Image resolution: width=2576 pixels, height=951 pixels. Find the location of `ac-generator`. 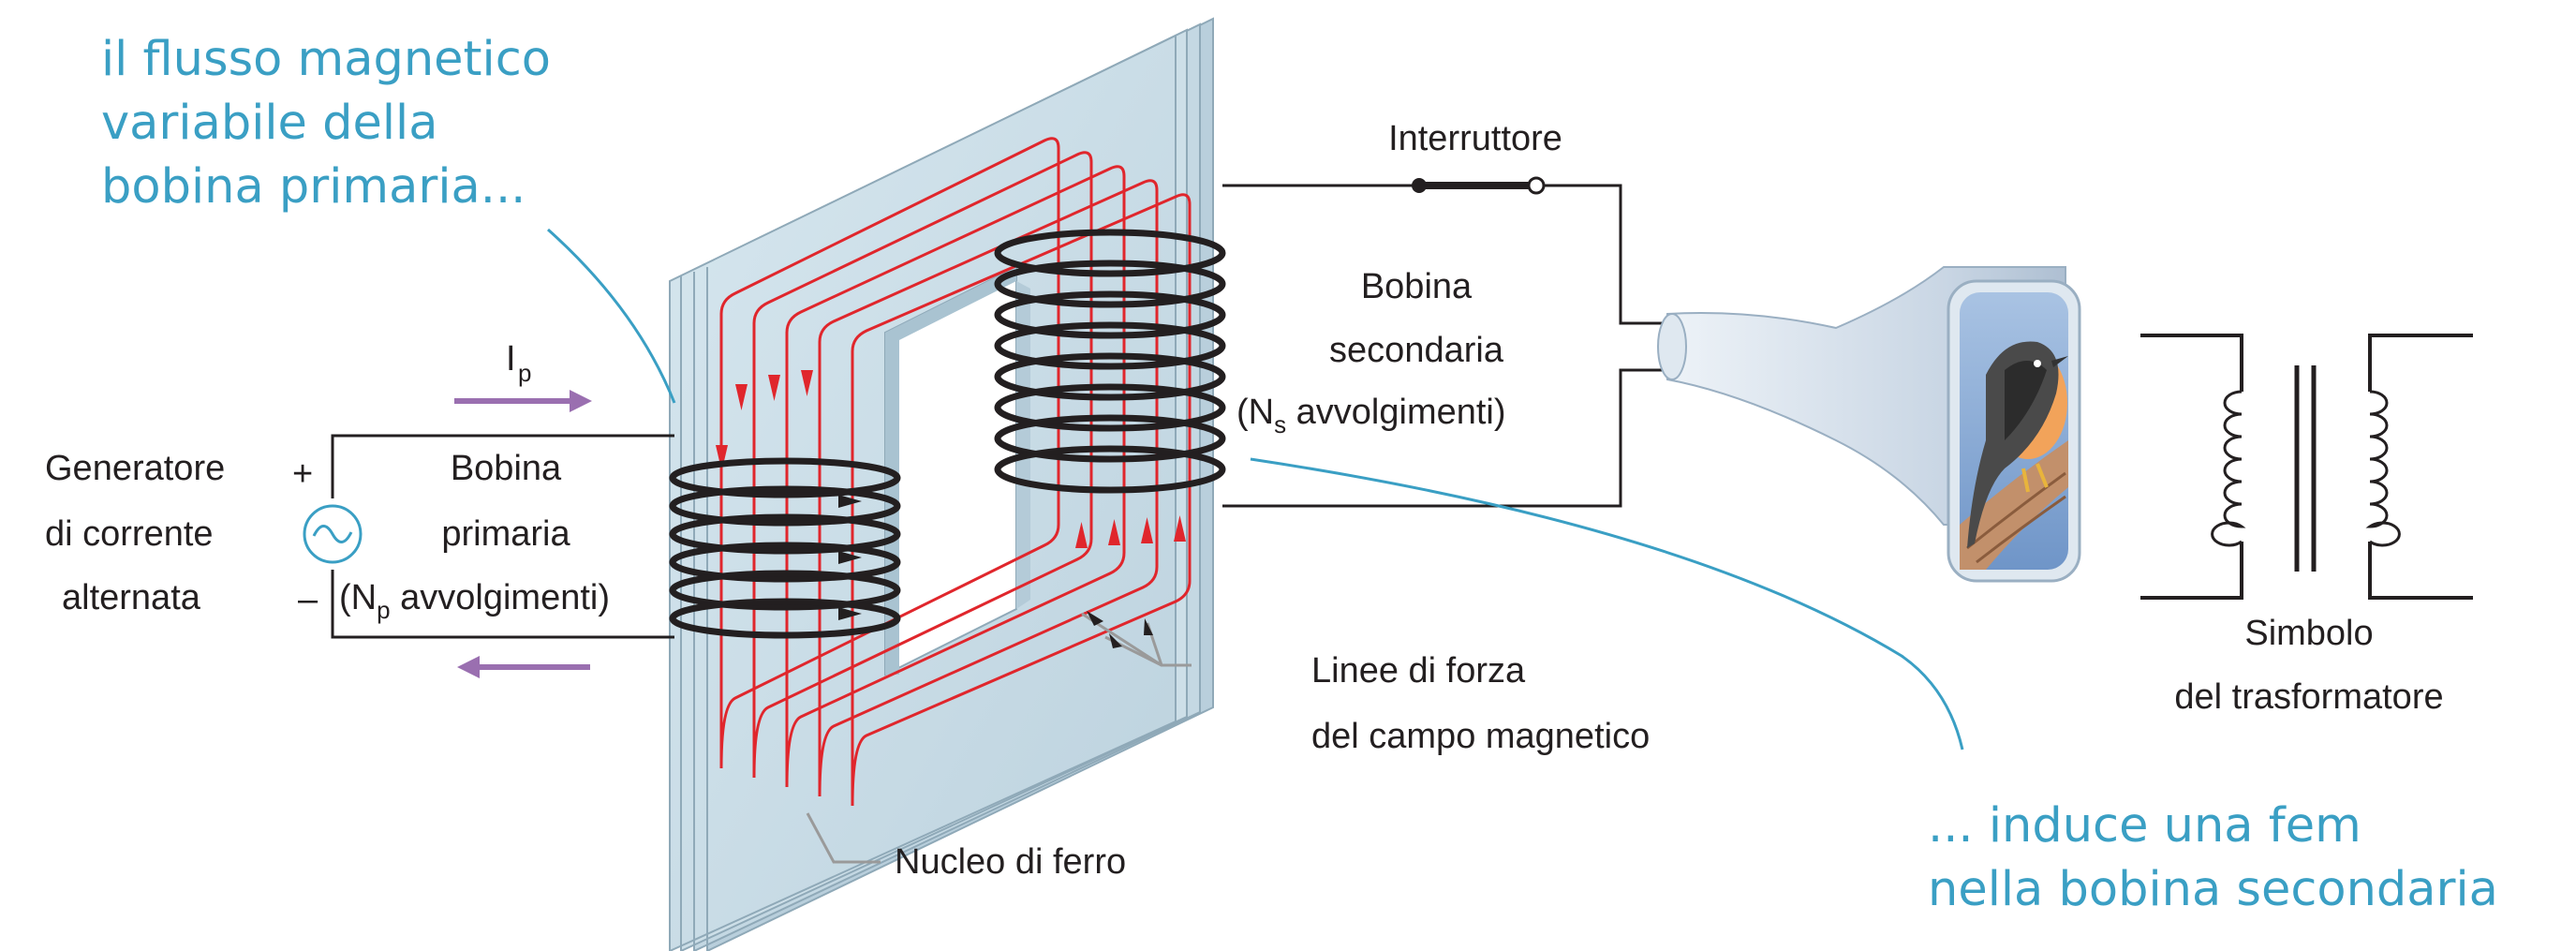

ac-generator is located at coordinates (333, 534).